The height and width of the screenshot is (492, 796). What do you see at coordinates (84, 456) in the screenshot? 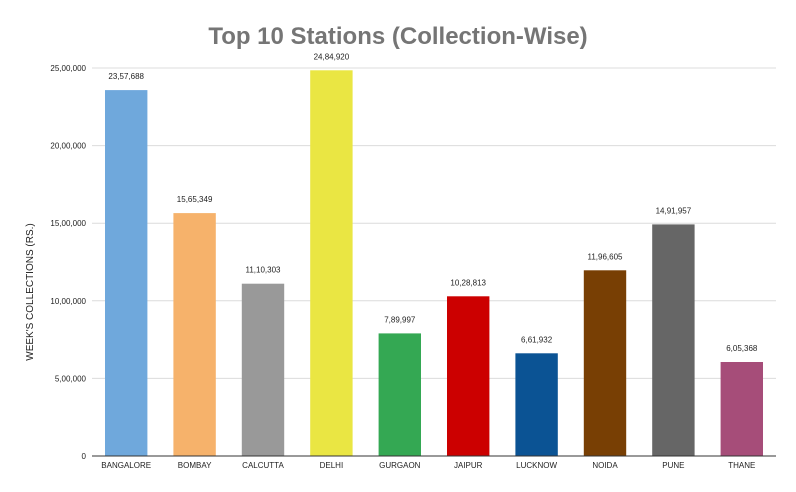
I see `y-tick-label: 0` at bounding box center [84, 456].